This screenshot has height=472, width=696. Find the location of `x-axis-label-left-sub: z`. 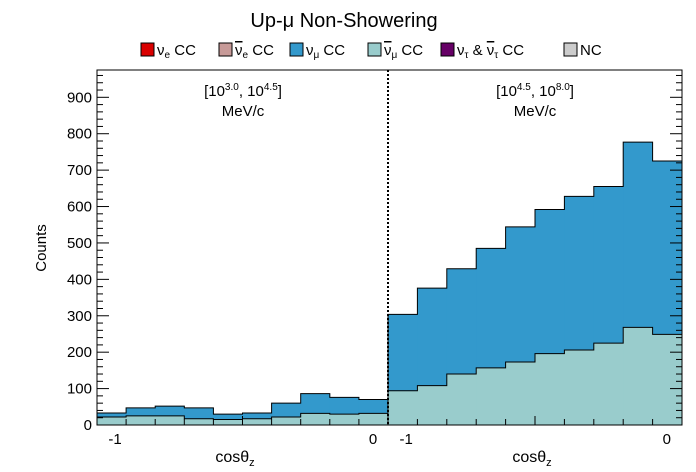

x-axis-label-left-sub: z is located at coordinates (252, 463).